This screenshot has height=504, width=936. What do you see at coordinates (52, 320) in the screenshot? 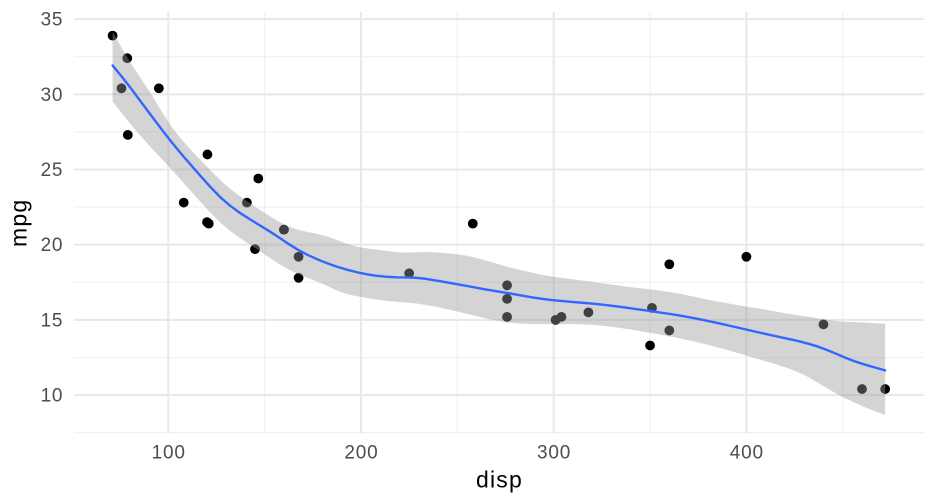
I see `svg-text: 15` at bounding box center [52, 320].